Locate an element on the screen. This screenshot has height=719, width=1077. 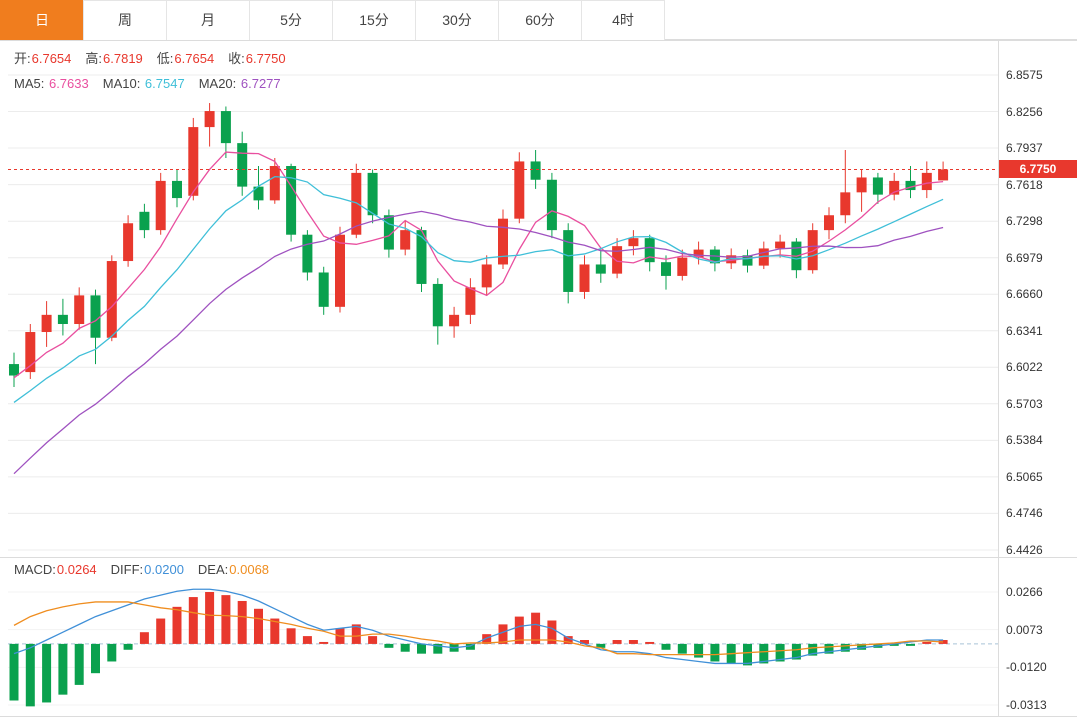
ma5-label: MA5: is located at coordinates (31, 83).